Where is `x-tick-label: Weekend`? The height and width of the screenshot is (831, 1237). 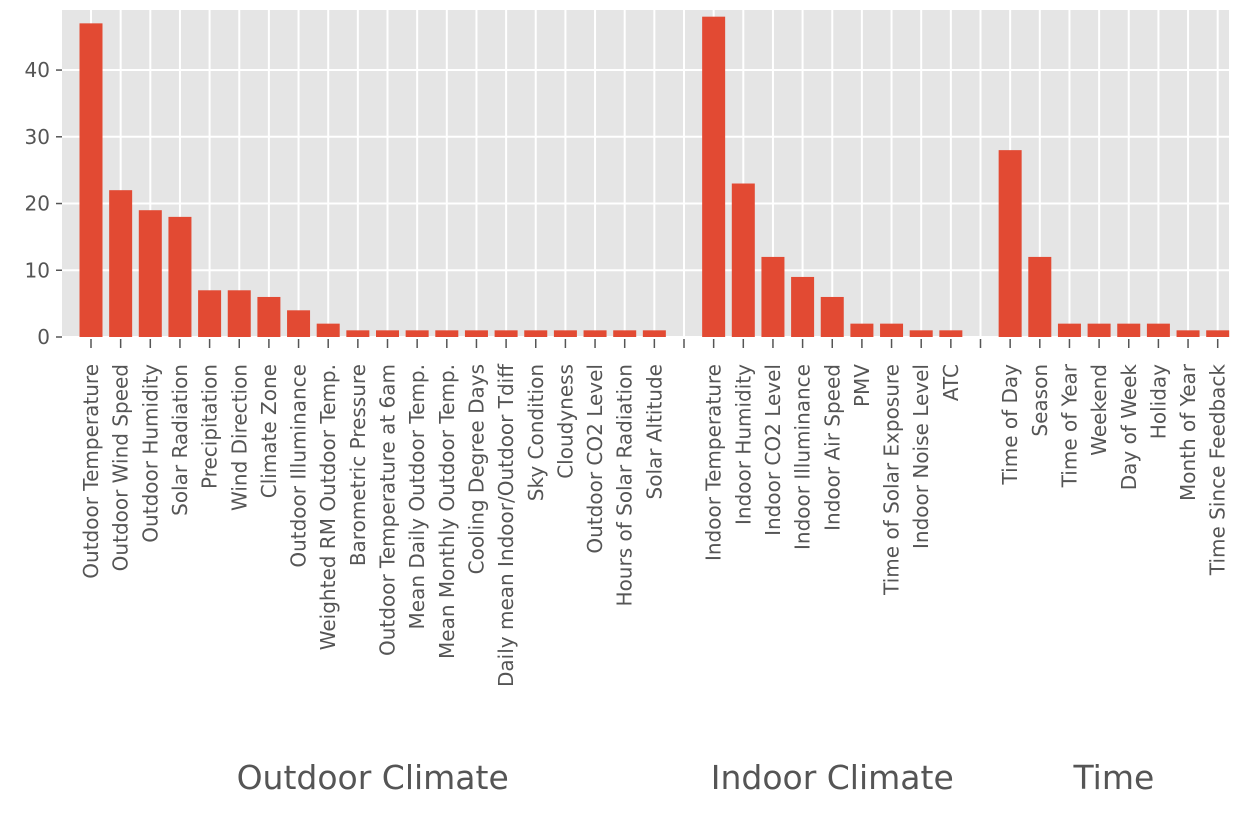 x-tick-label: Weekend is located at coordinates (1099, 410).